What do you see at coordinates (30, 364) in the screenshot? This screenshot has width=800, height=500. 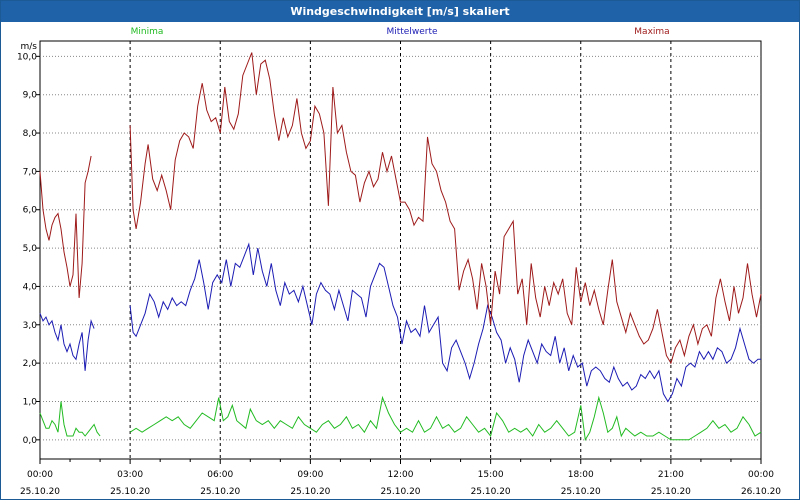 I see `y-tick-label: 2,0` at bounding box center [30, 364].